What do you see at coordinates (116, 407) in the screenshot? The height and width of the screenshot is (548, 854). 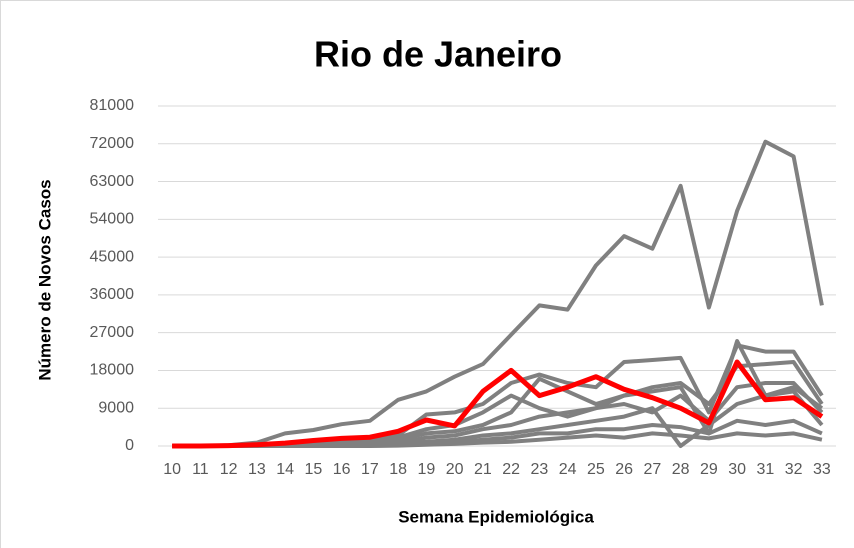 I see `y-tick-label: 9000` at bounding box center [116, 407].